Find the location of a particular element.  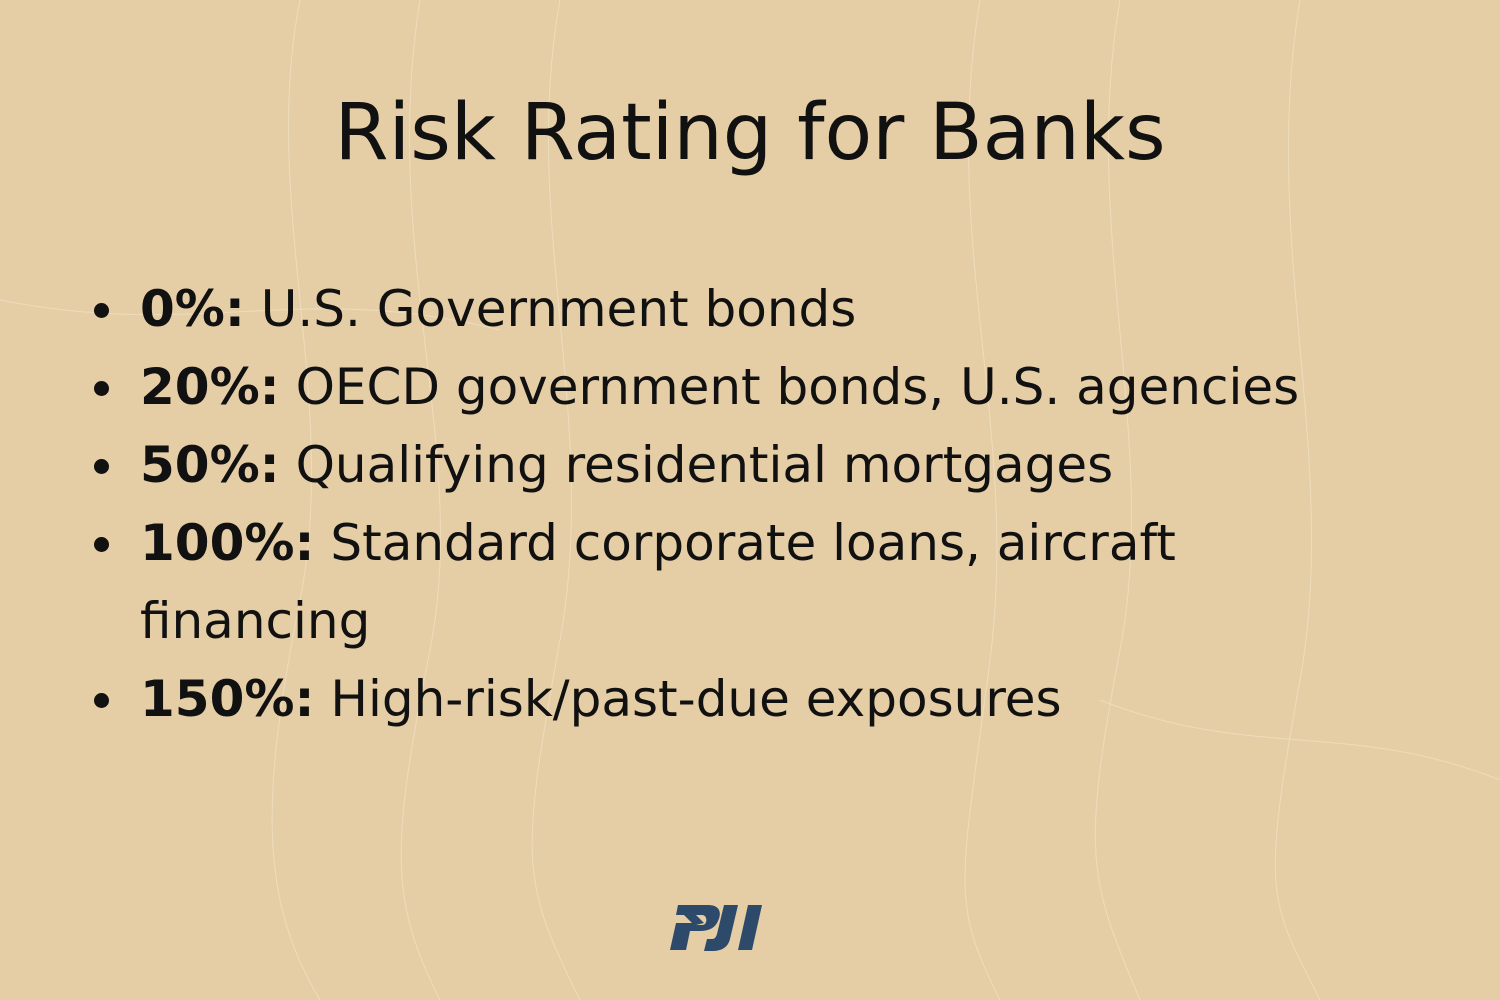

list-item: 0%: U.S. Government bonds is located at coordinates (766, 309).